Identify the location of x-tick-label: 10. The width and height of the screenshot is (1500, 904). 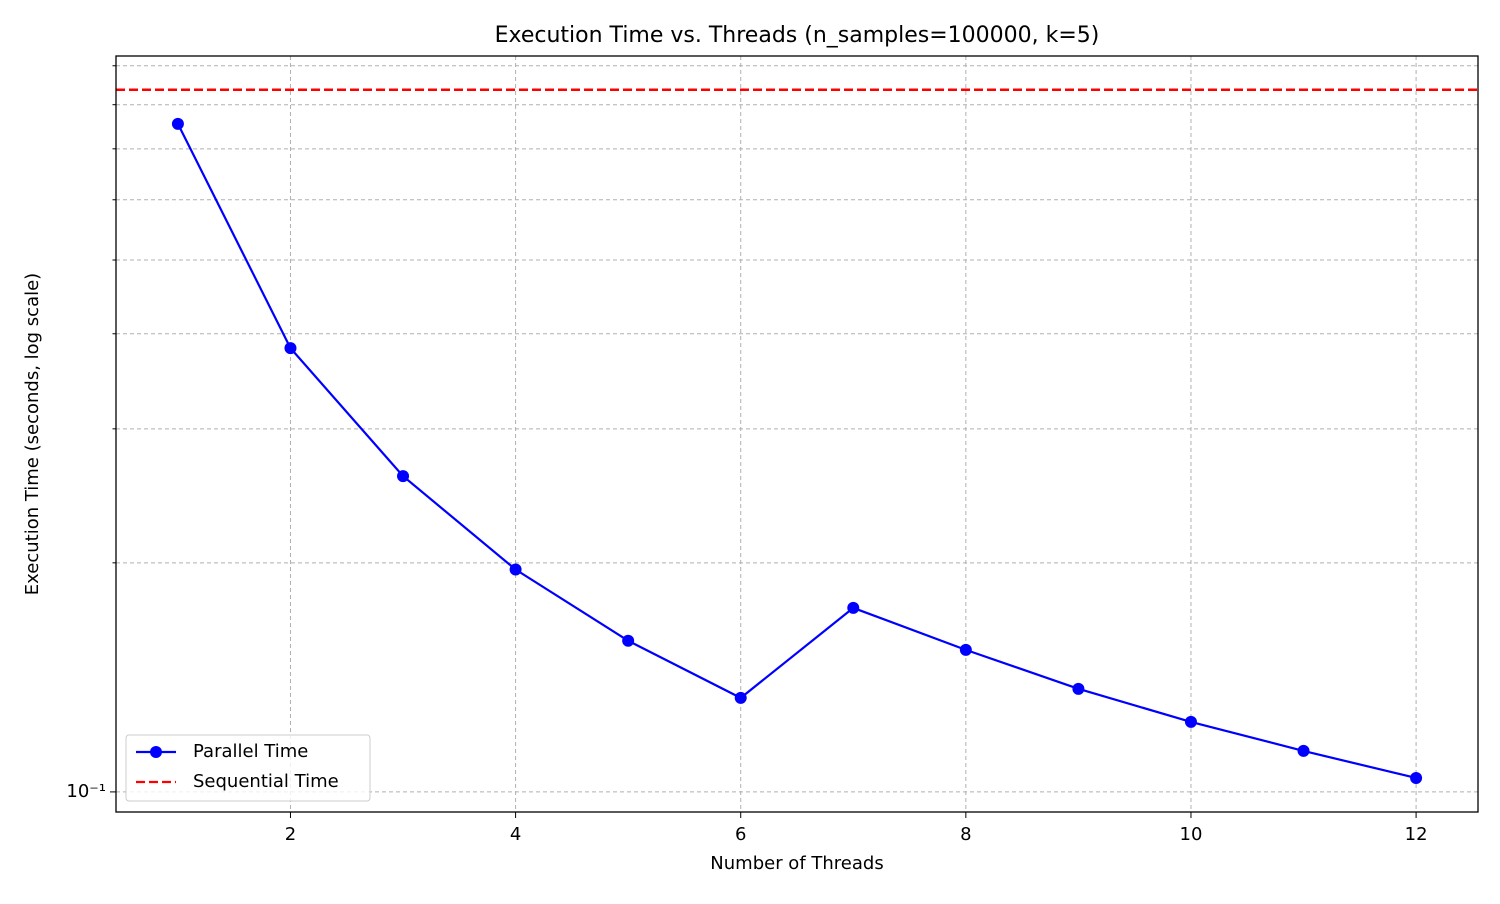
(1191, 834).